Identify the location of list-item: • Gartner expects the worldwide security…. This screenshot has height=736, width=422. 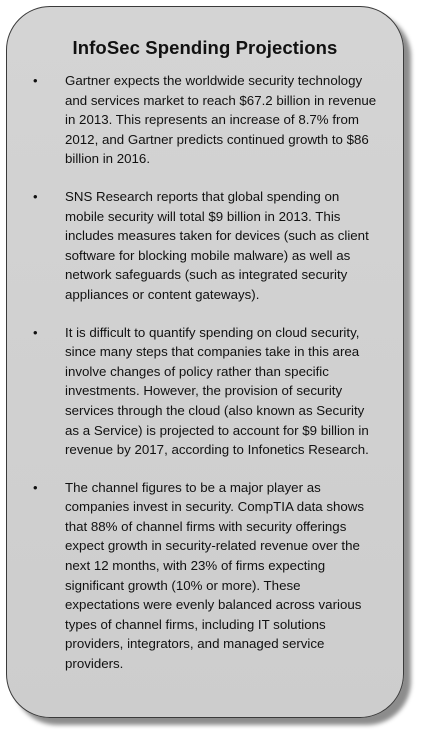
(205, 120).